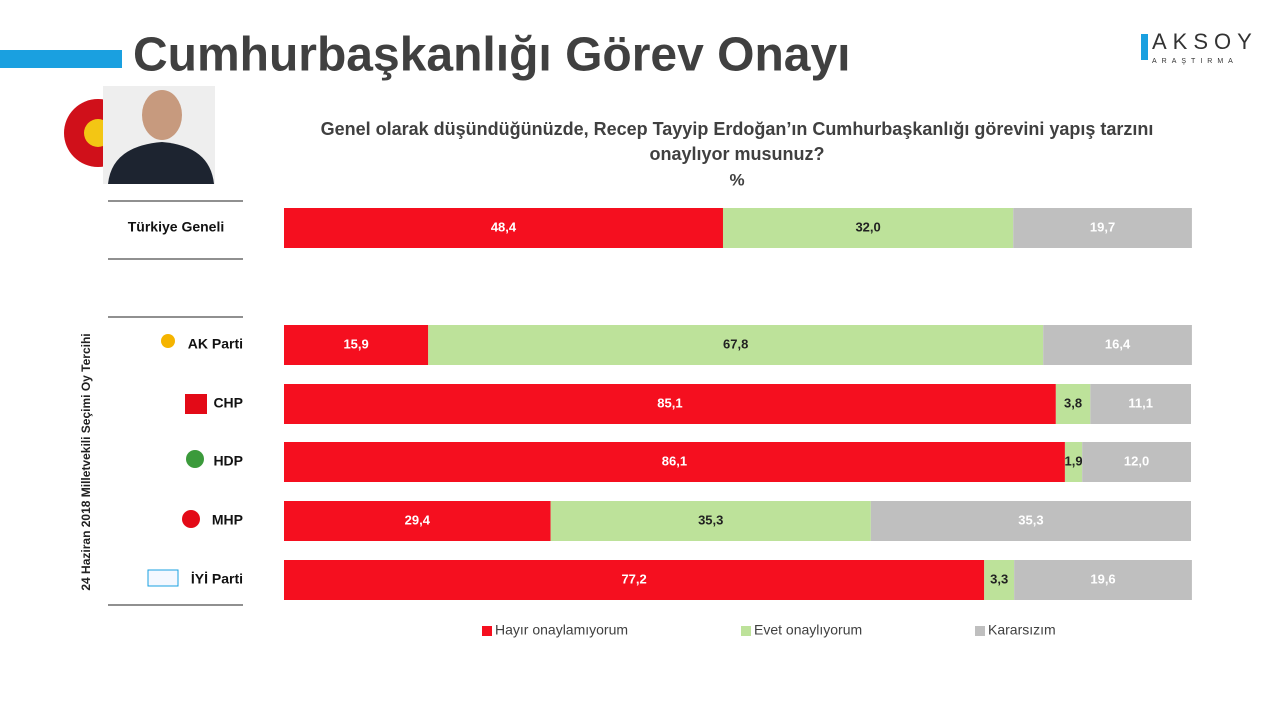  I want to click on legend-label: Evet onaylıyorum, so click(808, 630).